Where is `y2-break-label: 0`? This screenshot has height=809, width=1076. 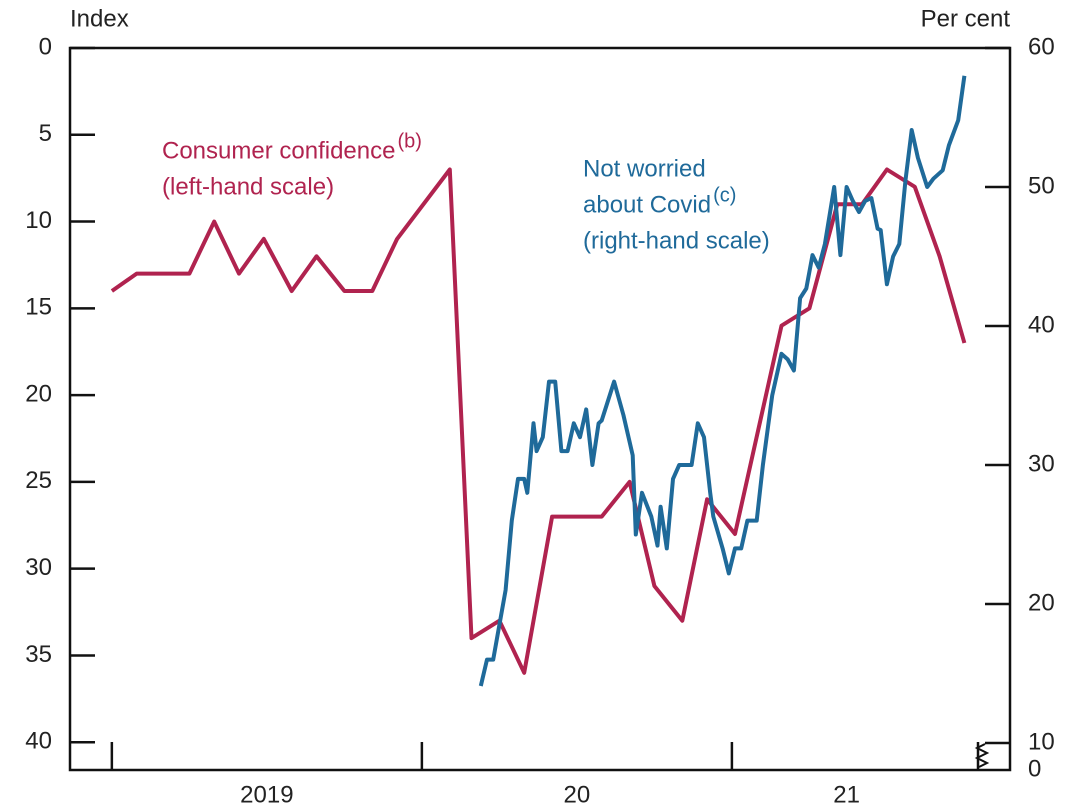 y2-break-label: 0 is located at coordinates (1034, 768).